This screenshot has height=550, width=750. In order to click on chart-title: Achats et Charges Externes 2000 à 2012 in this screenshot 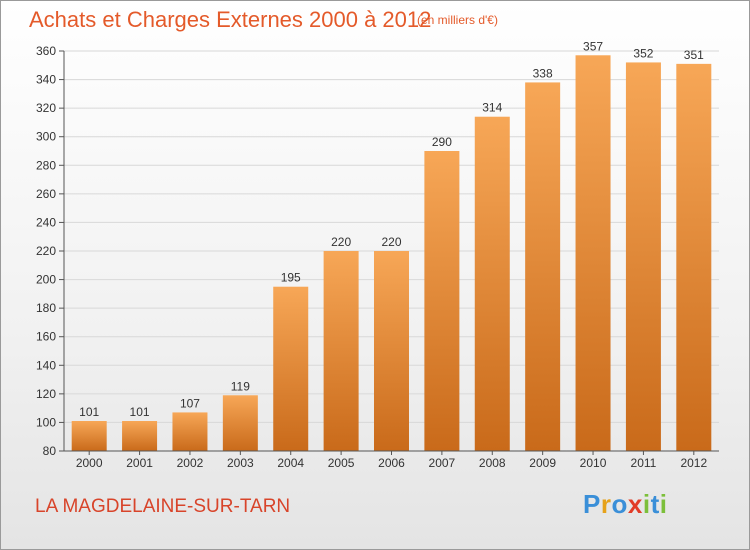, I will do `click(230, 19)`.